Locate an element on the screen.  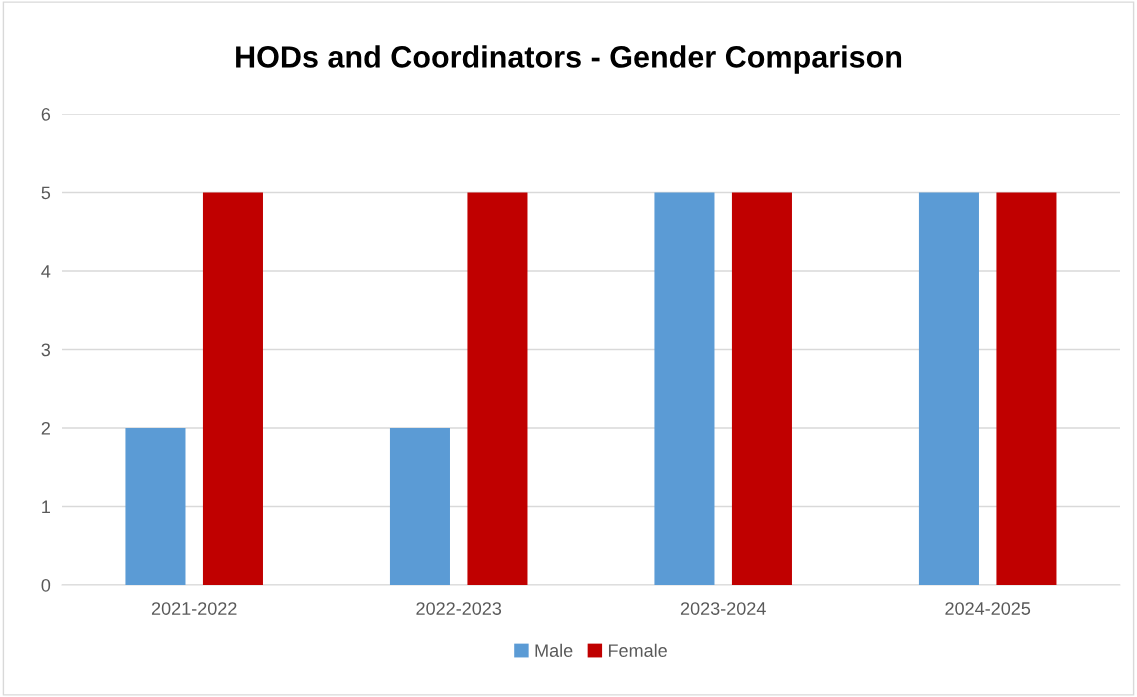
x-tick-label: 2022-2023 is located at coordinates (459, 608).